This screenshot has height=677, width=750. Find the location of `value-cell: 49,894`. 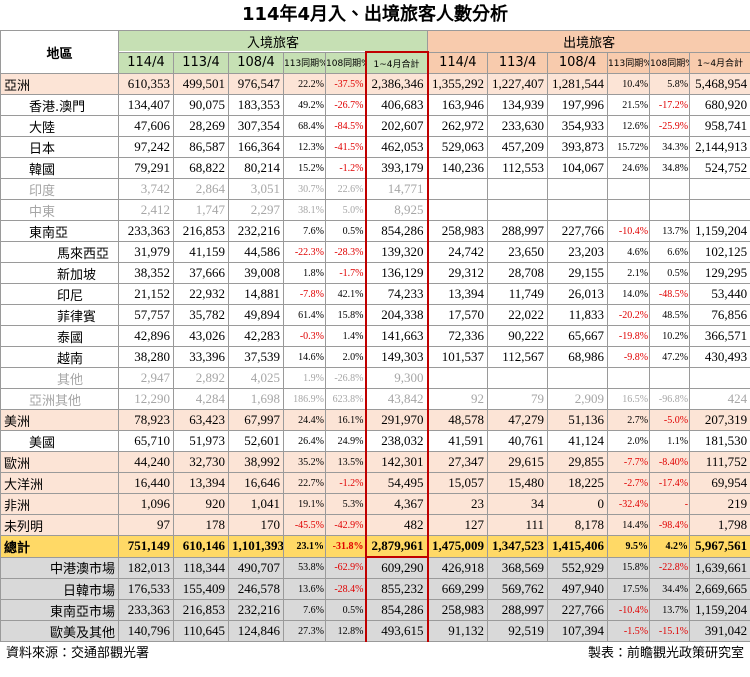

value-cell: 49,894 is located at coordinates (256, 315).